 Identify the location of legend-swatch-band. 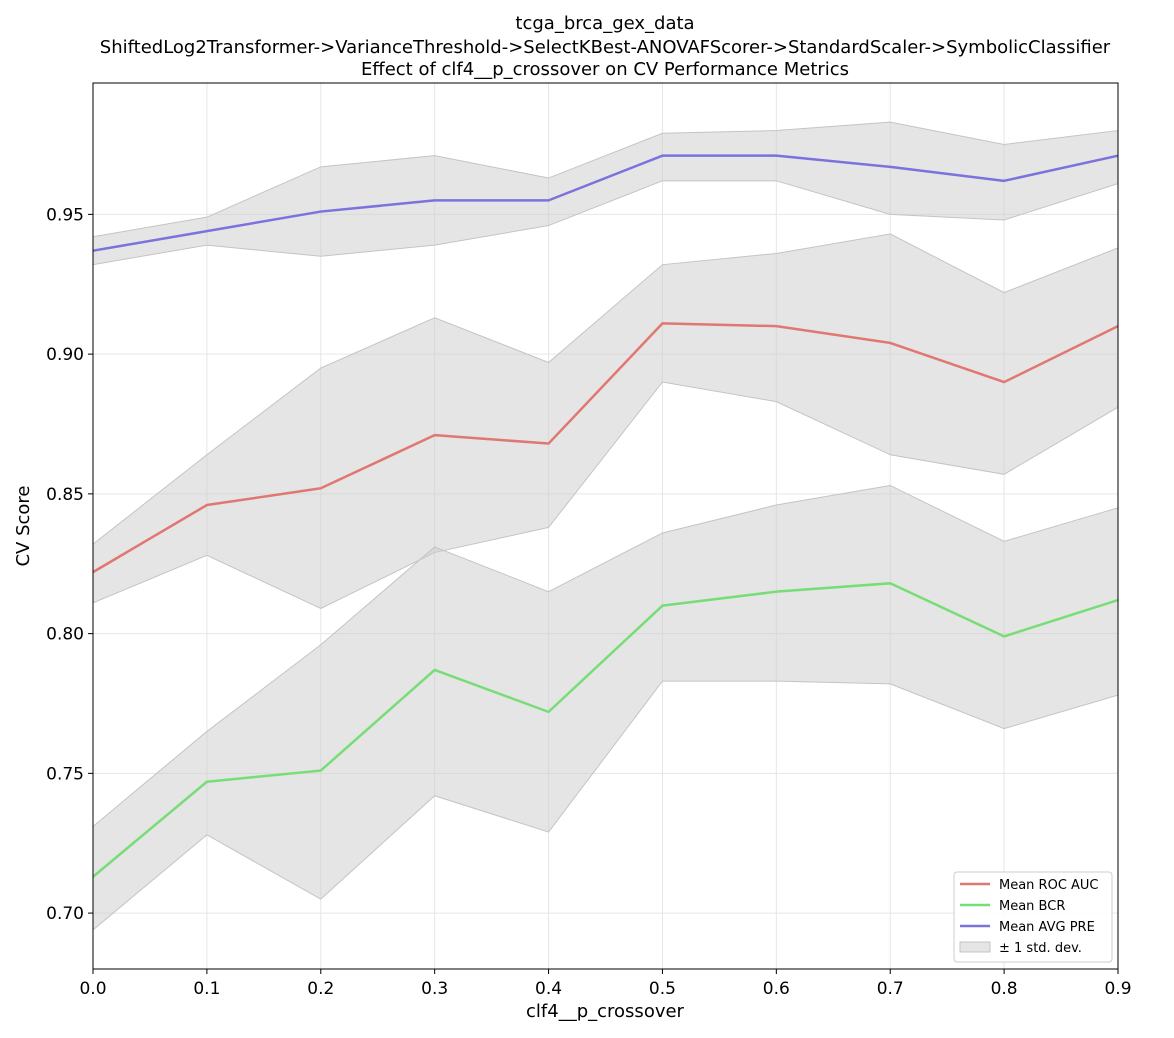
(975, 947).